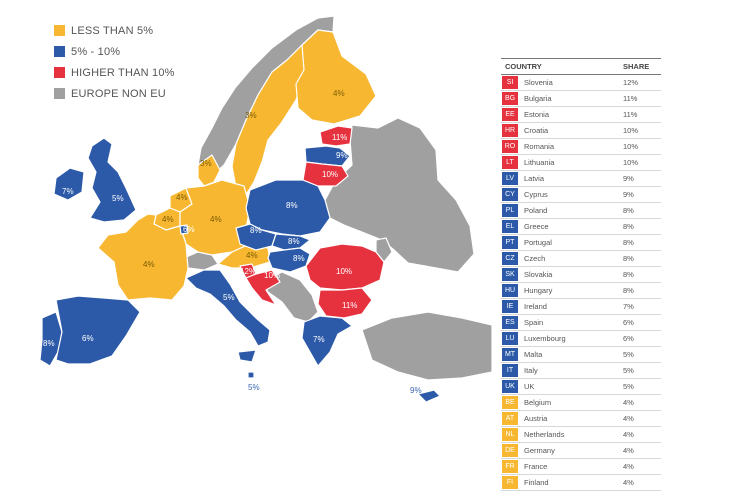 This screenshot has height=491, width=732. I want to click on country-code-badge: BG, so click(510, 98).